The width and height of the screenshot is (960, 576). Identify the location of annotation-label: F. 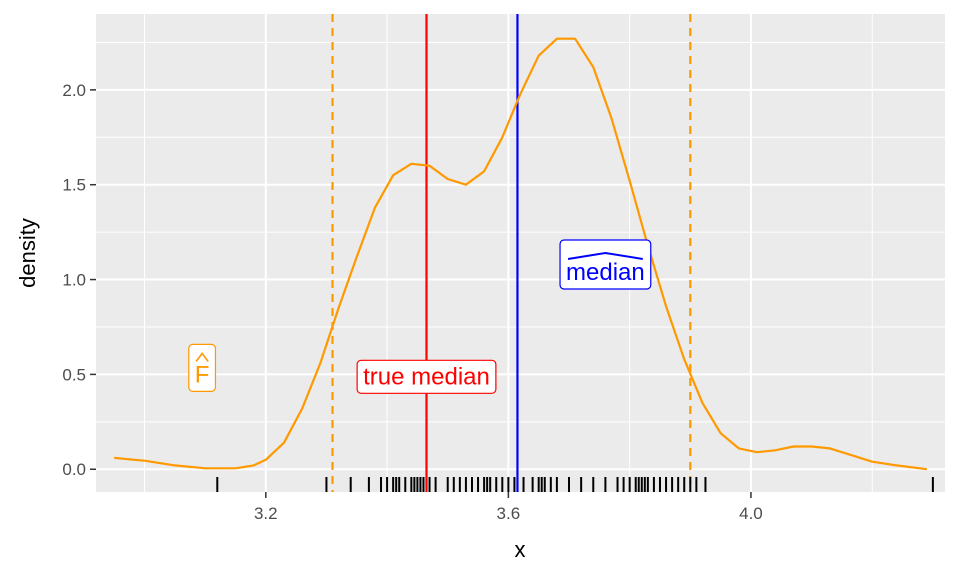
(202, 367).